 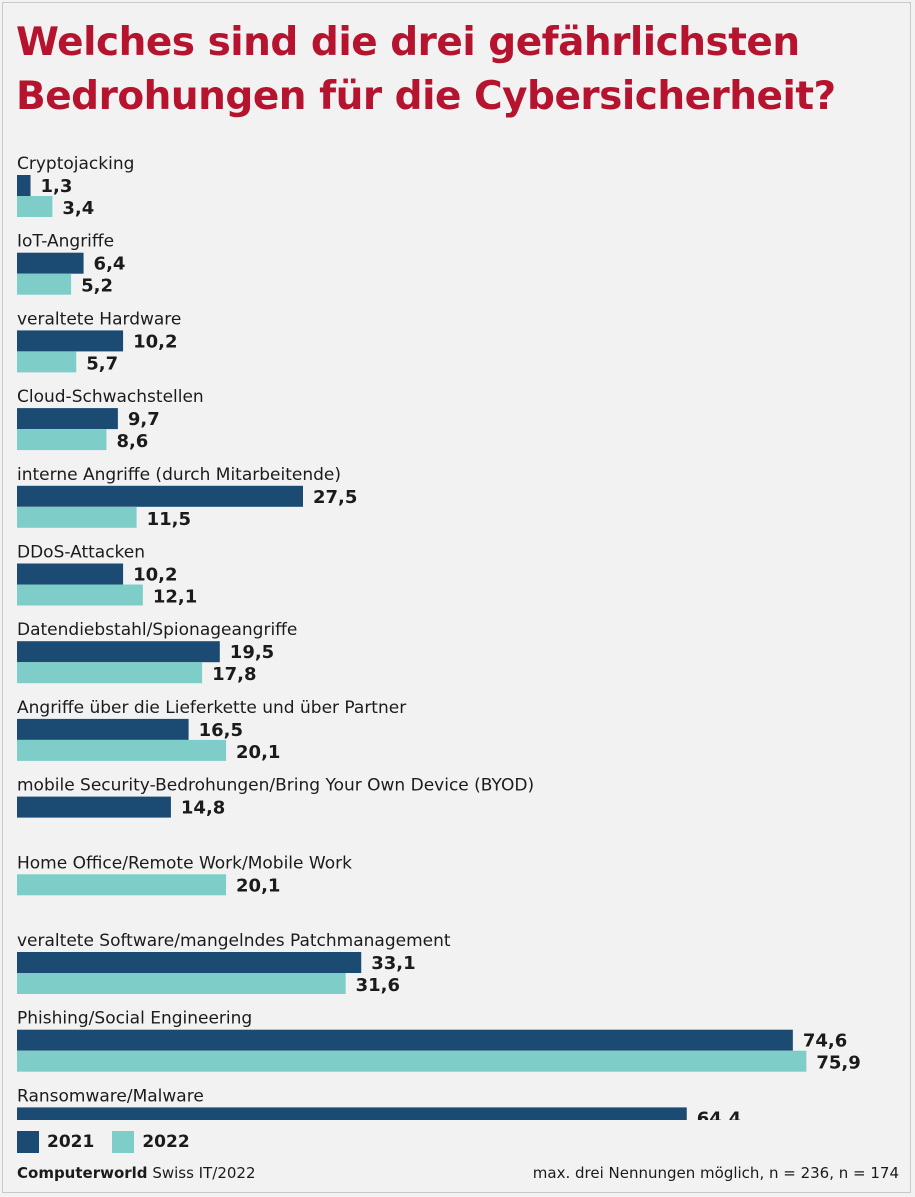 What do you see at coordinates (71, 1142) in the screenshot?
I see `legend-label-2021: 2021` at bounding box center [71, 1142].